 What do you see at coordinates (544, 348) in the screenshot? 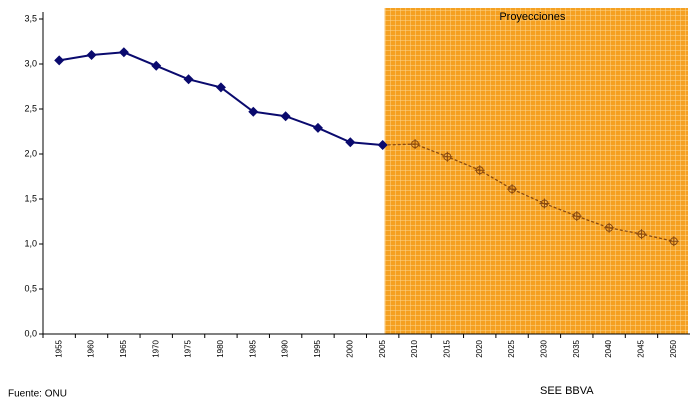
I see `x-tick-label: 2030` at bounding box center [544, 348].